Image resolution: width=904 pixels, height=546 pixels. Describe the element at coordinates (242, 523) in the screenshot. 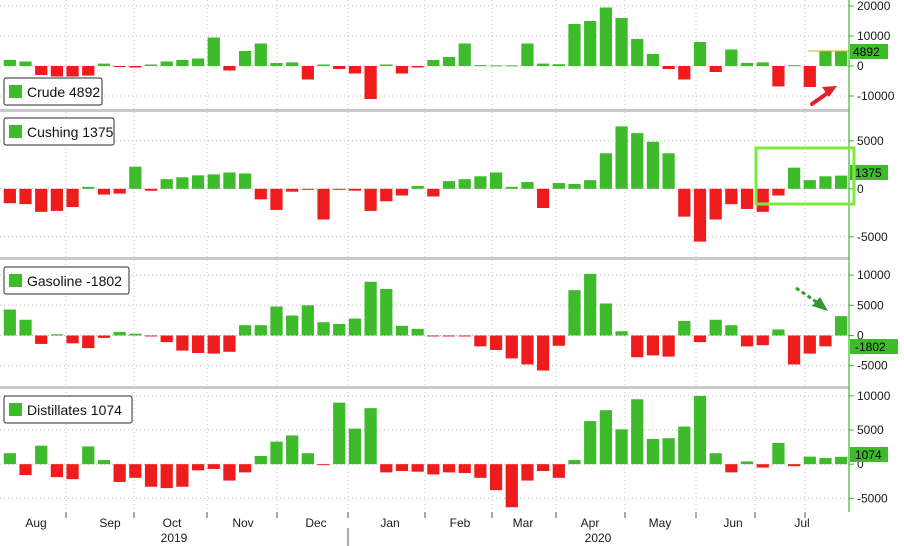

I see `x-tick-label-nov: Nov` at that location.